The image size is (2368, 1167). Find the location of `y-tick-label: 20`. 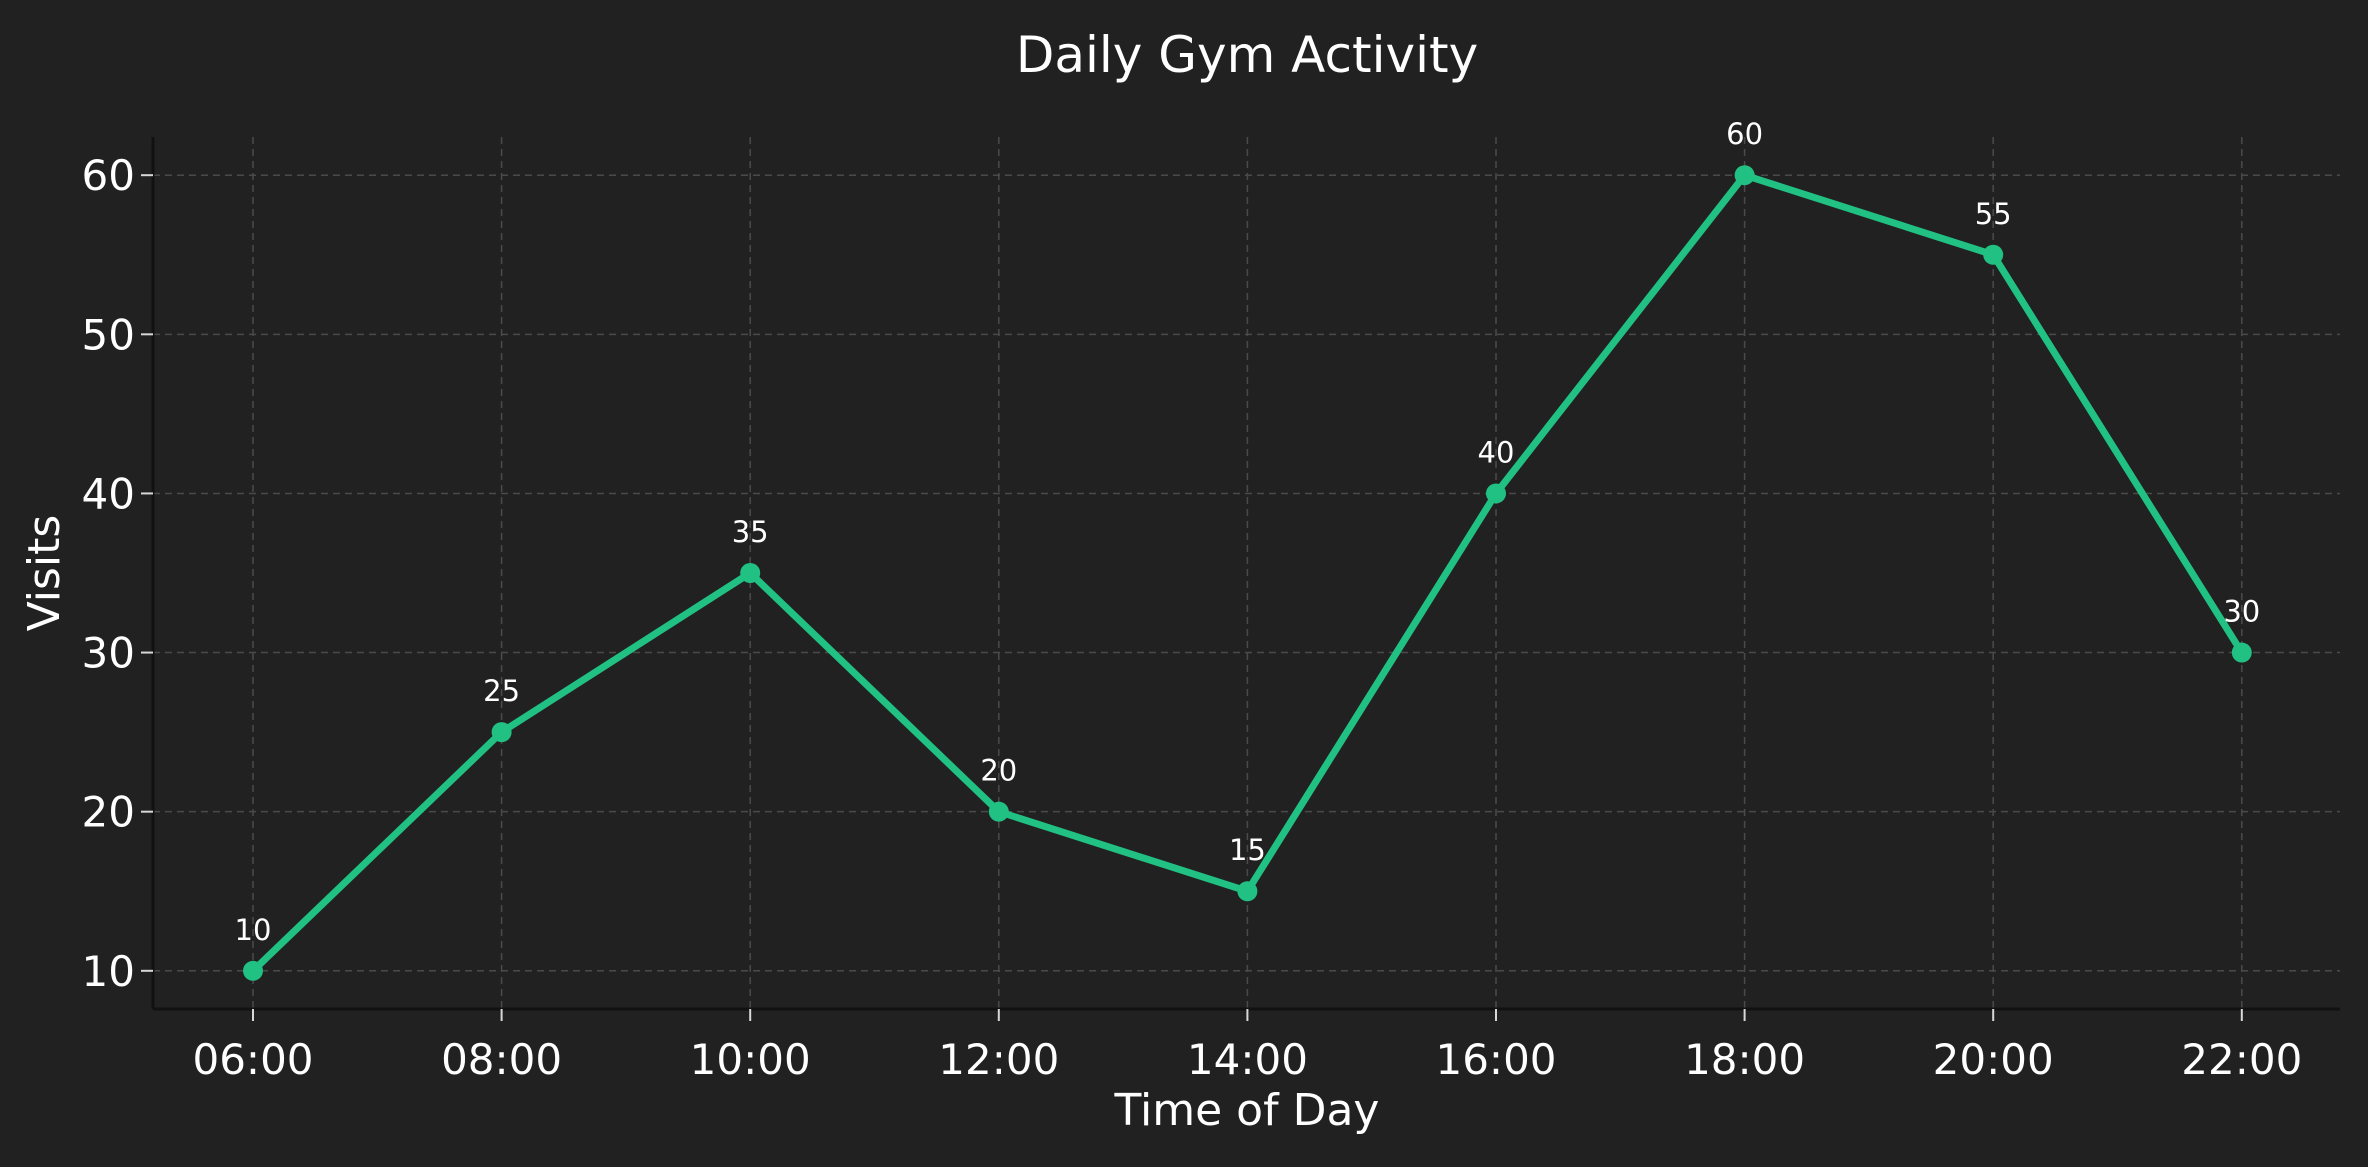

y-tick-label: 20 is located at coordinates (108, 812).